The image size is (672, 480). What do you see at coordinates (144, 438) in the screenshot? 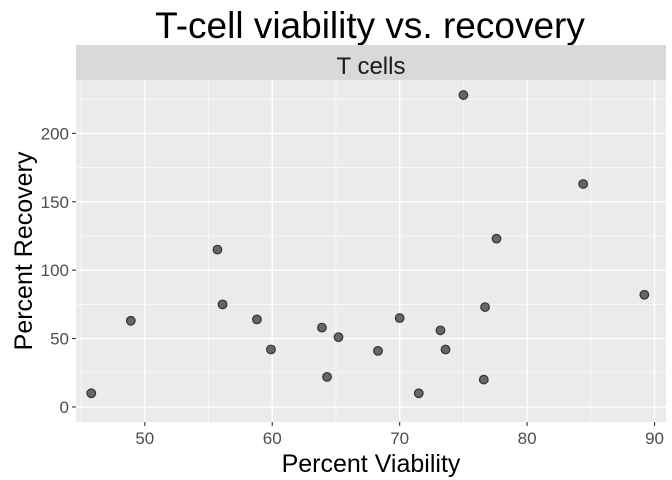
I see `x-tick-label: 50` at bounding box center [144, 438].